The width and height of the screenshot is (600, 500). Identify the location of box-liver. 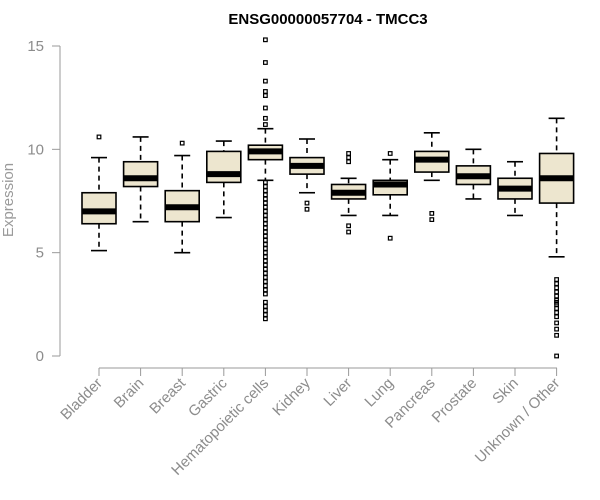
(348, 193).